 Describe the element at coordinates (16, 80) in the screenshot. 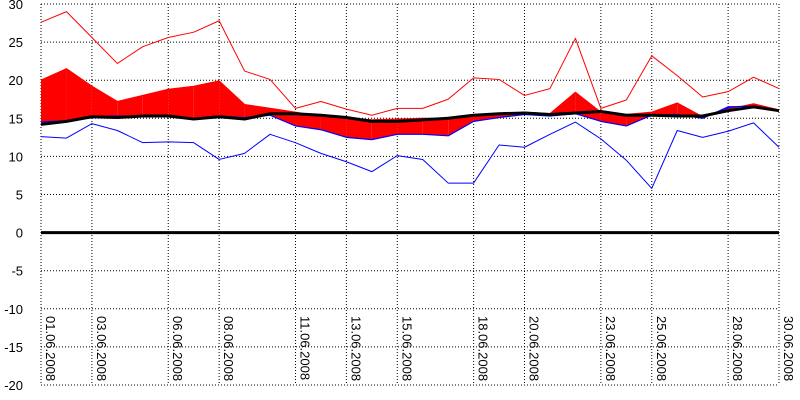

I see `y-tick-label: 20` at that location.